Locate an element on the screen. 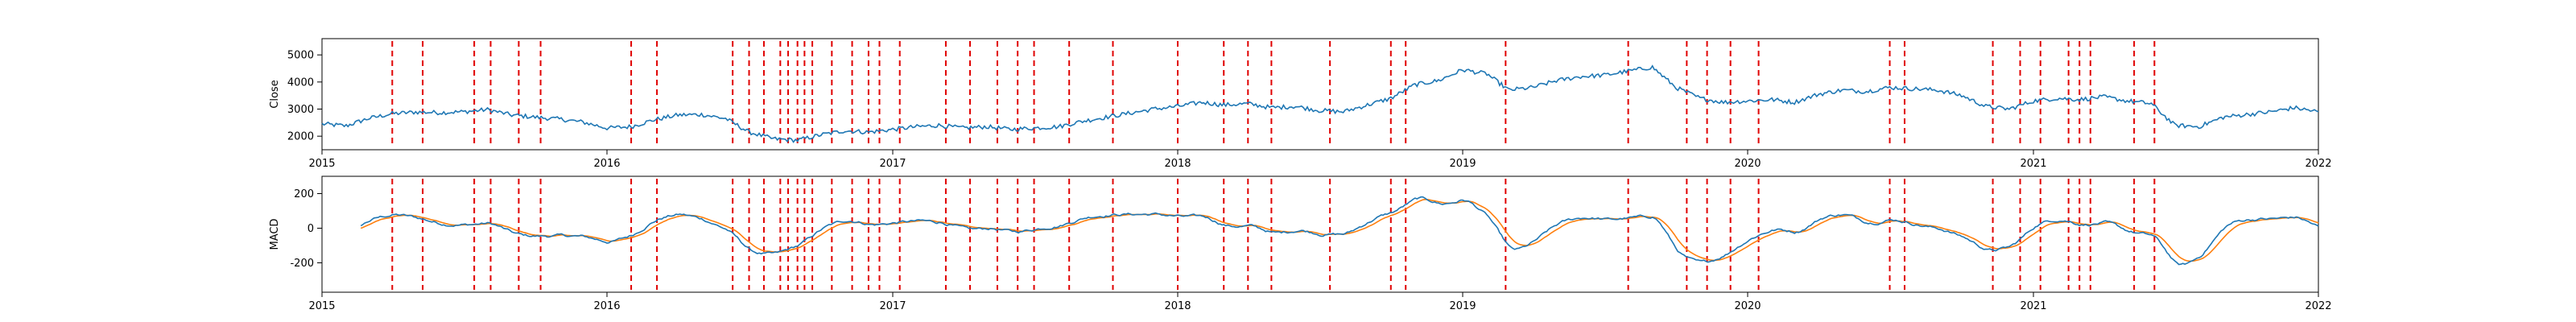 This screenshot has height=322, width=2576. close-x-tick-label: 2022 is located at coordinates (2318, 164).